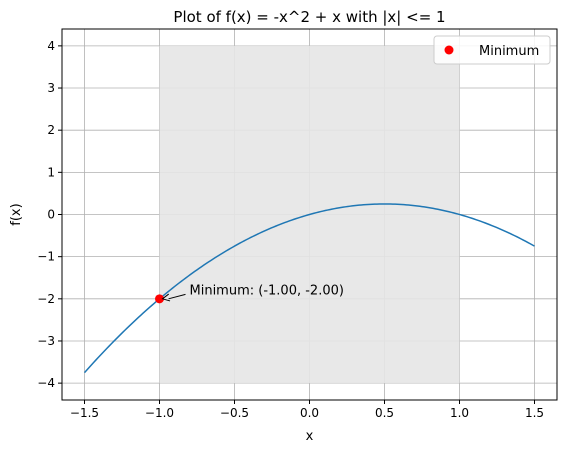  I want to click on y-tick-label: 2, so click(51, 130).